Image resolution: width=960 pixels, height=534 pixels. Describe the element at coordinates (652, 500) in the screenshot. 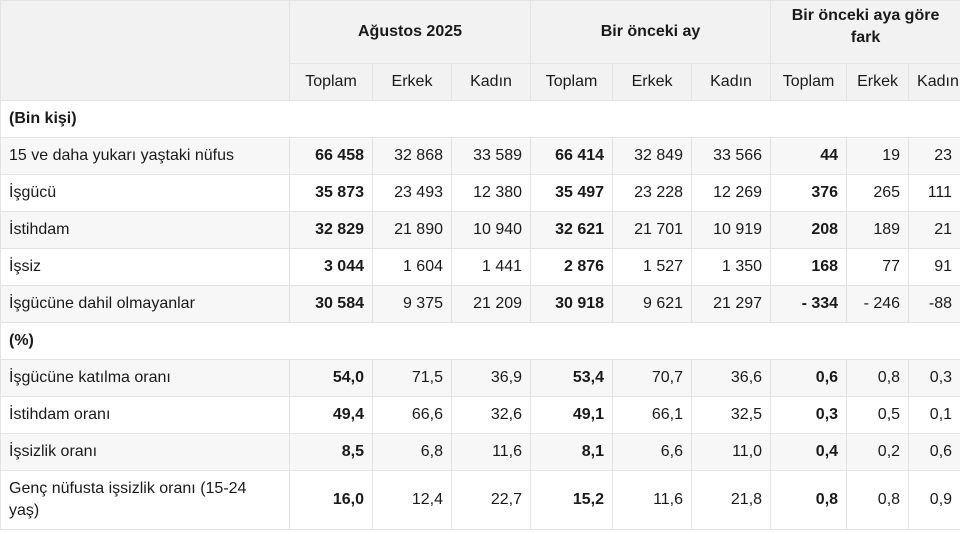

I see `table-cell: 11,6` at that location.